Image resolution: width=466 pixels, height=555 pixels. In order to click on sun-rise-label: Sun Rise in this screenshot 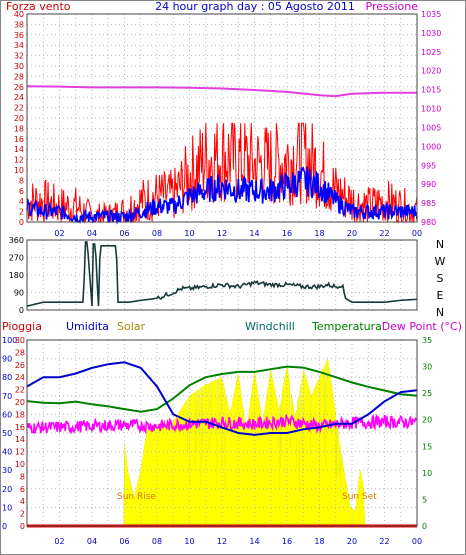, I will do `click(136, 497)`.